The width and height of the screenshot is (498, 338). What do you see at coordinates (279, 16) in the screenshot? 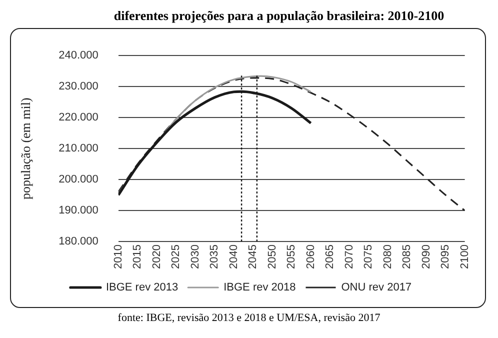
I see `chart-title: diferentes projeções para a população brasileira: 2010-2100` at bounding box center [279, 16].